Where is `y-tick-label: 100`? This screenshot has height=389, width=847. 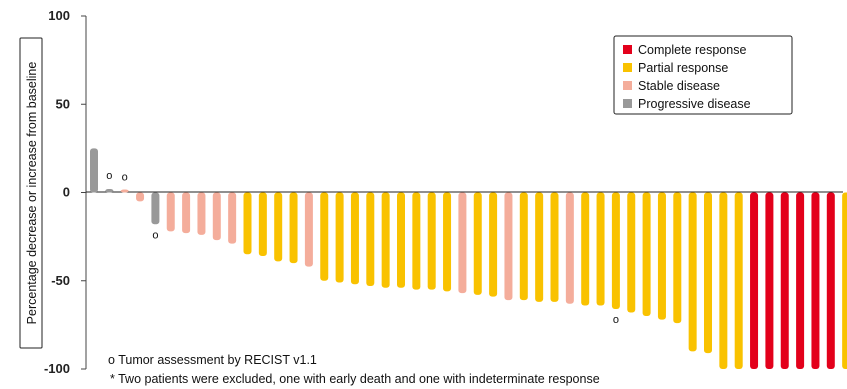
y-tick-label: 100 is located at coordinates (59, 15).